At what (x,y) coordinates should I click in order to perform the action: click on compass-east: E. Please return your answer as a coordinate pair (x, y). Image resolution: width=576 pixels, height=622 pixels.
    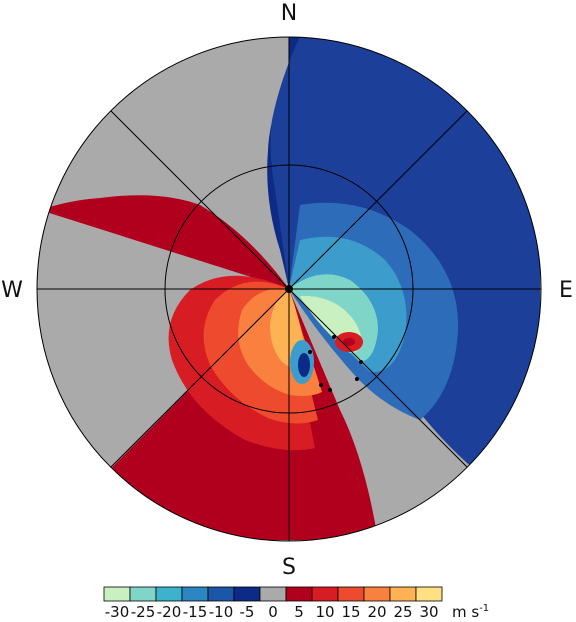
    Looking at the image, I should click on (566, 290).